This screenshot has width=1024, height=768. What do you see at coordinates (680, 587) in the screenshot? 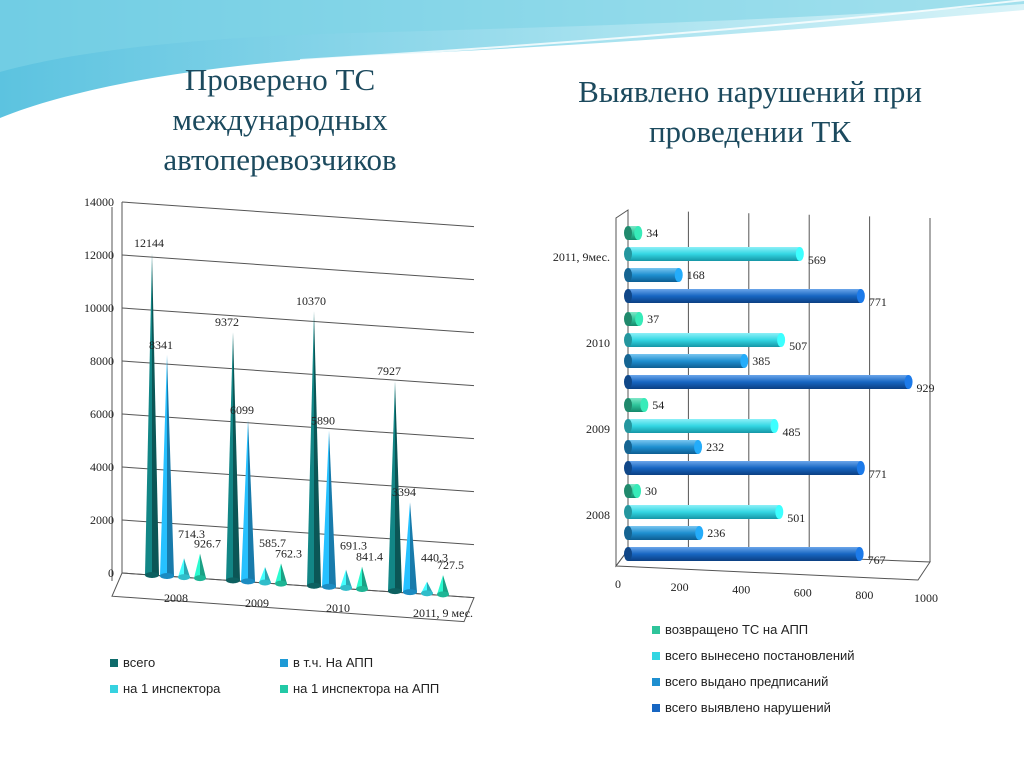
I see `x-tick-label: 200` at bounding box center [680, 587].